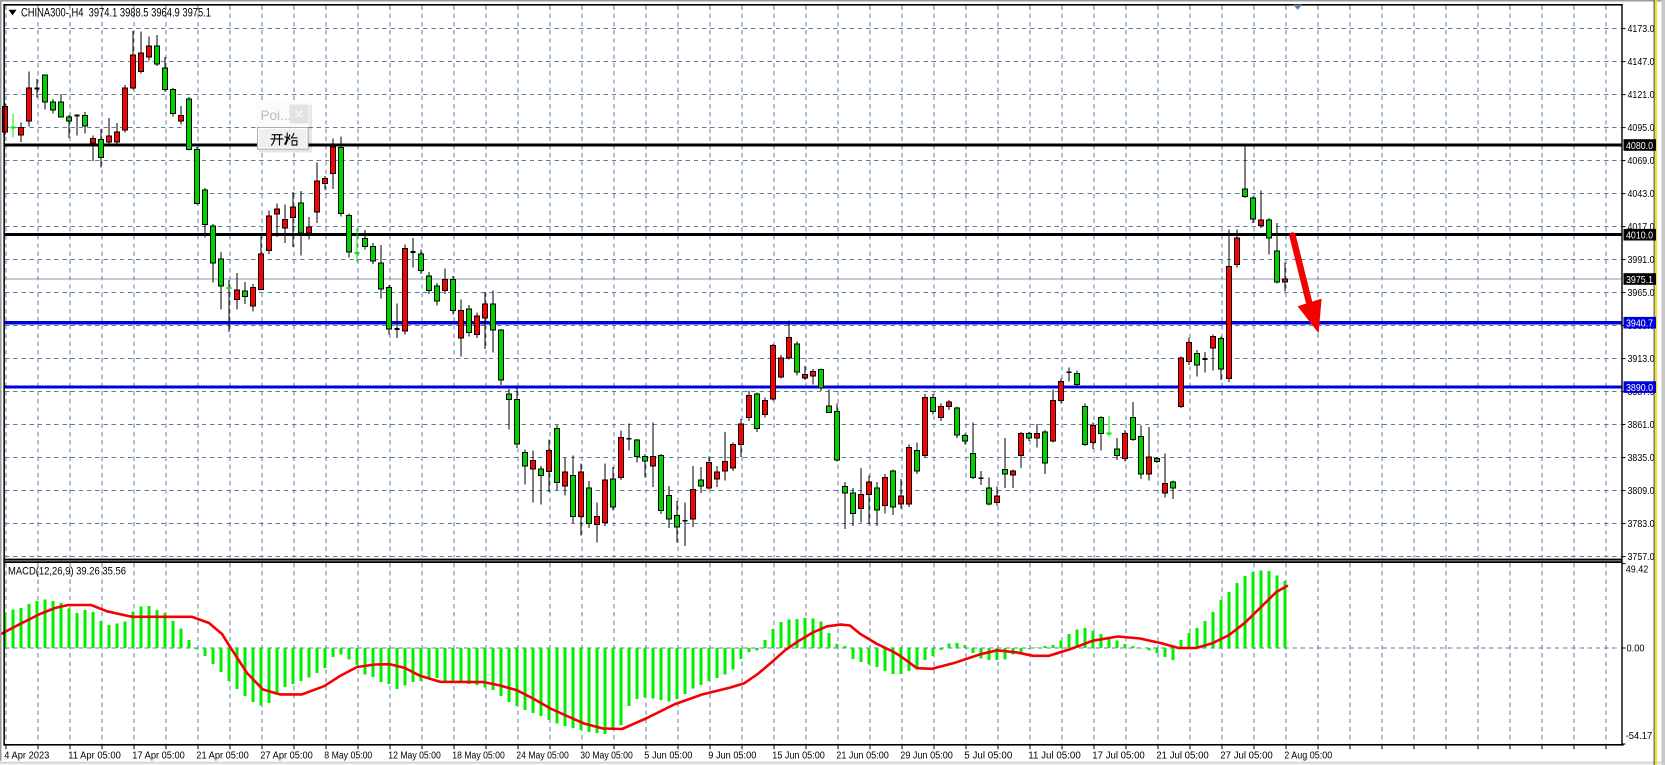 The width and height of the screenshot is (1665, 765). What do you see at coordinates (222, 756) in the screenshot?
I see `svg-text: 21 Apr 05:00` at bounding box center [222, 756].